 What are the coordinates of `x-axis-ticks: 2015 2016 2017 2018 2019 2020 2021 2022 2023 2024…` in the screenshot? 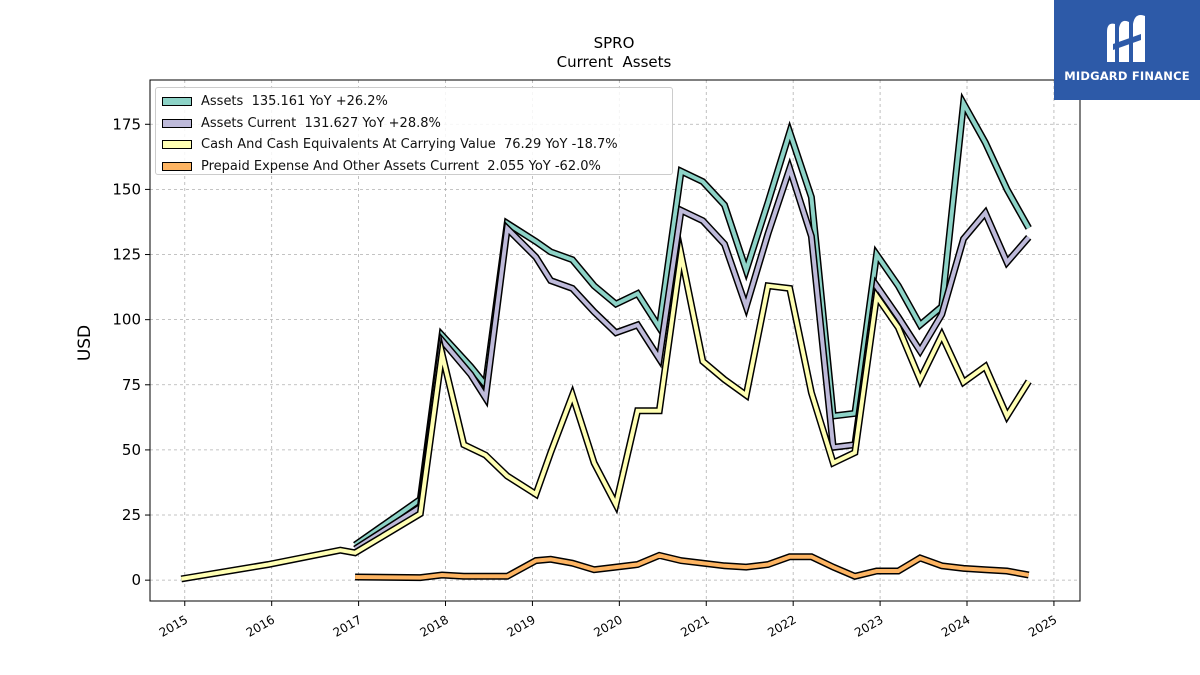 It's located at (608, 620).